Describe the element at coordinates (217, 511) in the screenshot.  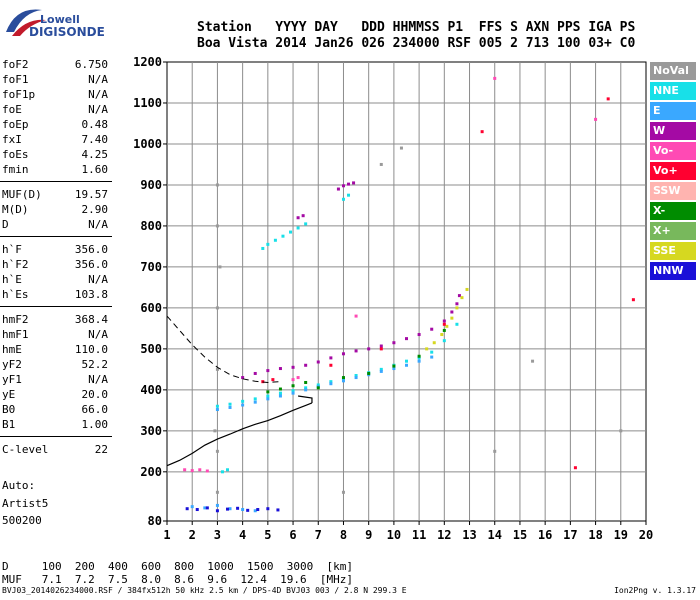
I see `echo-point-nnw` at that location.